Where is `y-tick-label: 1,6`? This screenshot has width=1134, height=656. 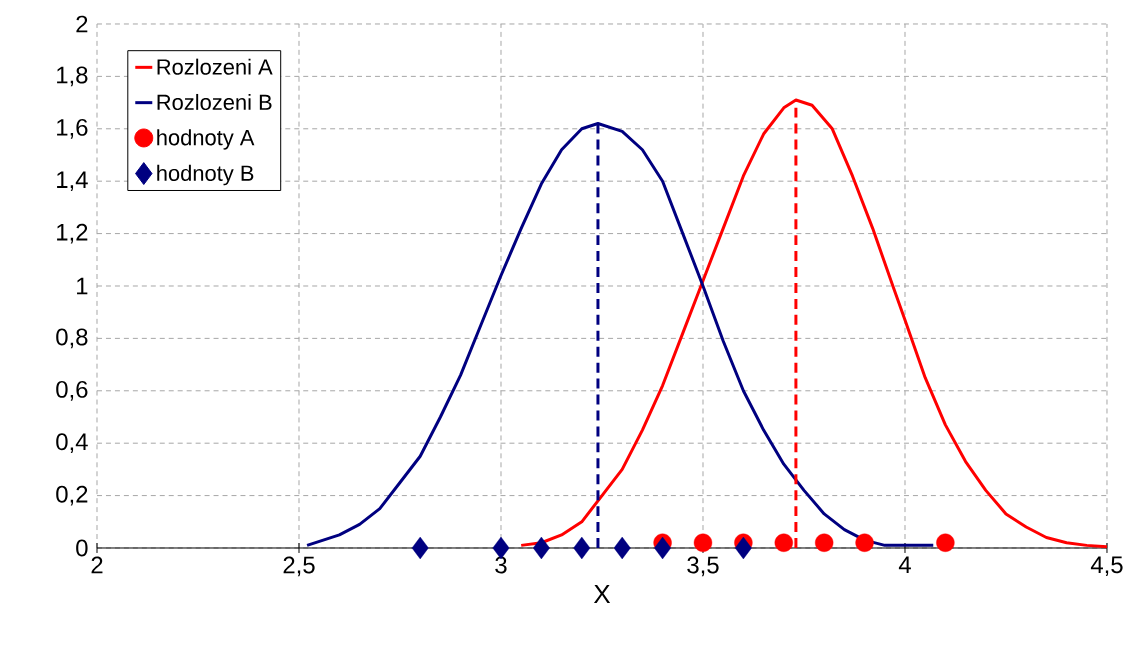
y-tick-label: 1,6 is located at coordinates (72, 128).